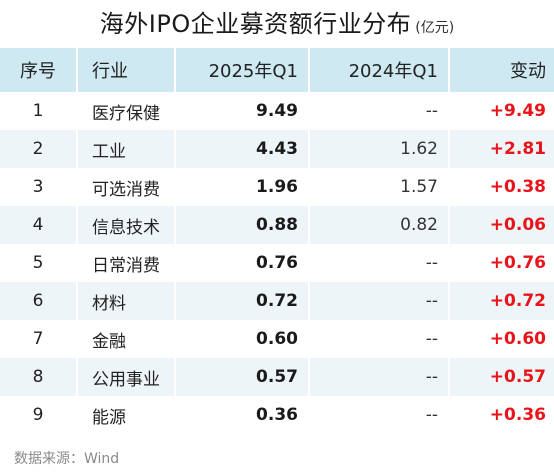 This screenshot has width=554, height=476. I want to click on cell-index: 6, so click(39, 301).